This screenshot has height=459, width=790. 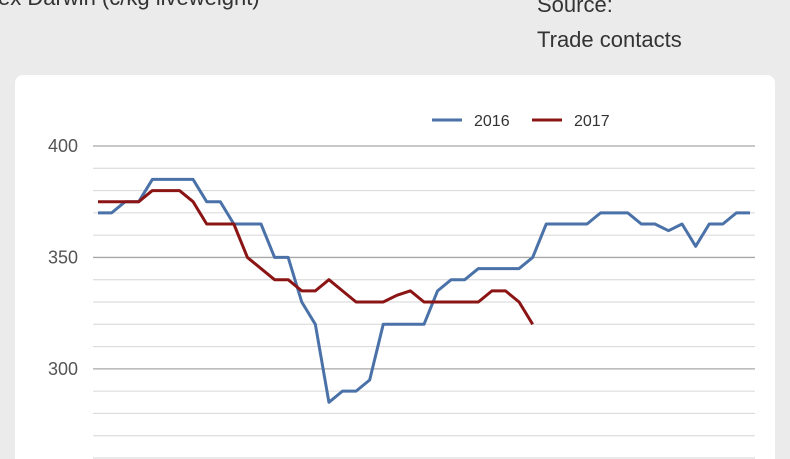 I want to click on subtitle: ex Darwin (c/kg liveweight), so click(x=130, y=5).